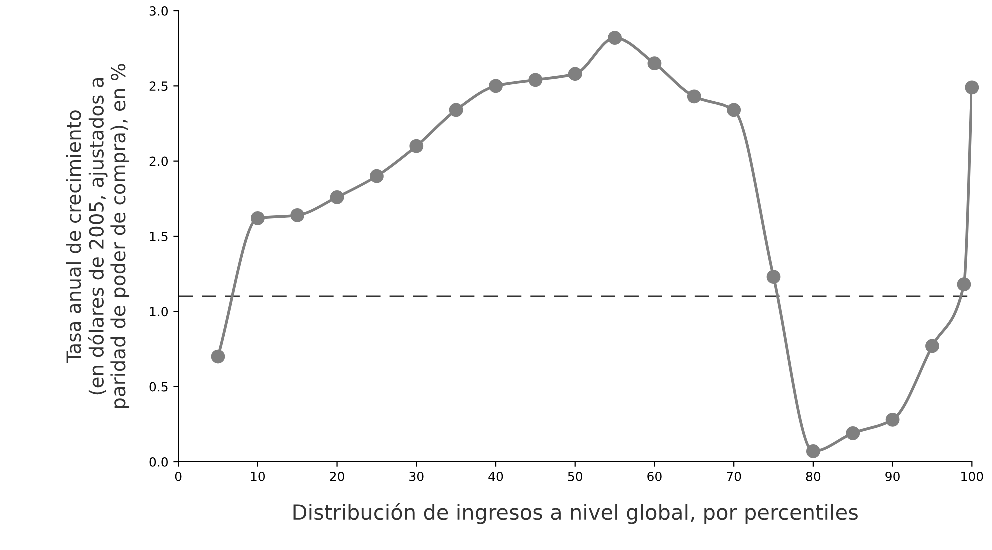  What do you see at coordinates (159, 312) in the screenshot?
I see `y-tick-label: 1.0` at bounding box center [159, 312].